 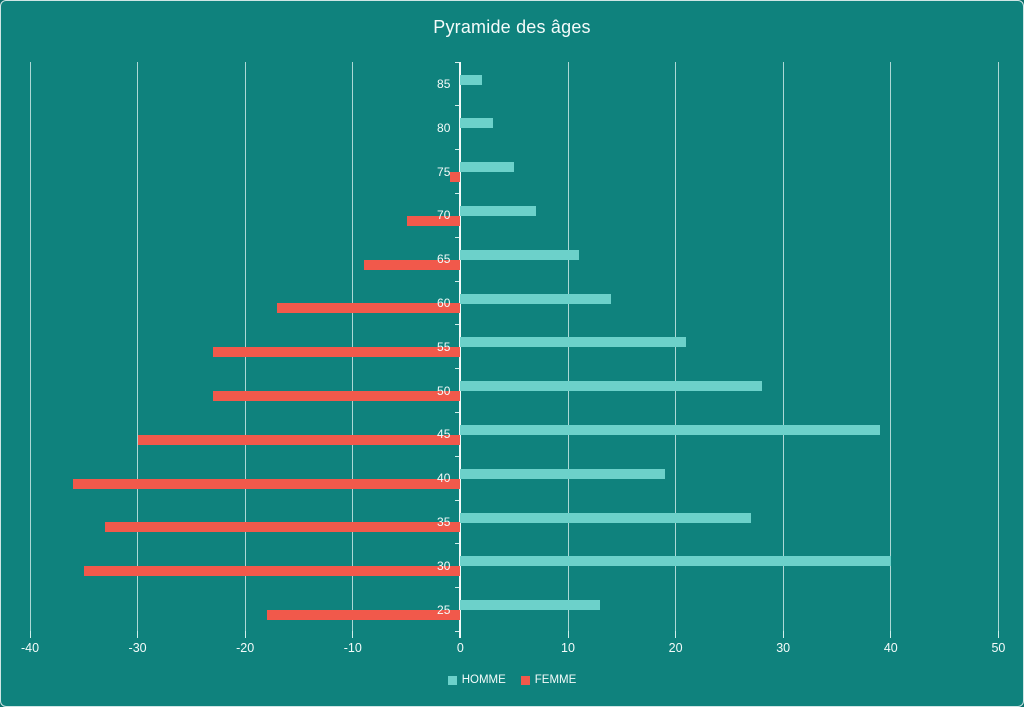 I want to click on y-axis-zero-line, so click(x=460, y=350).